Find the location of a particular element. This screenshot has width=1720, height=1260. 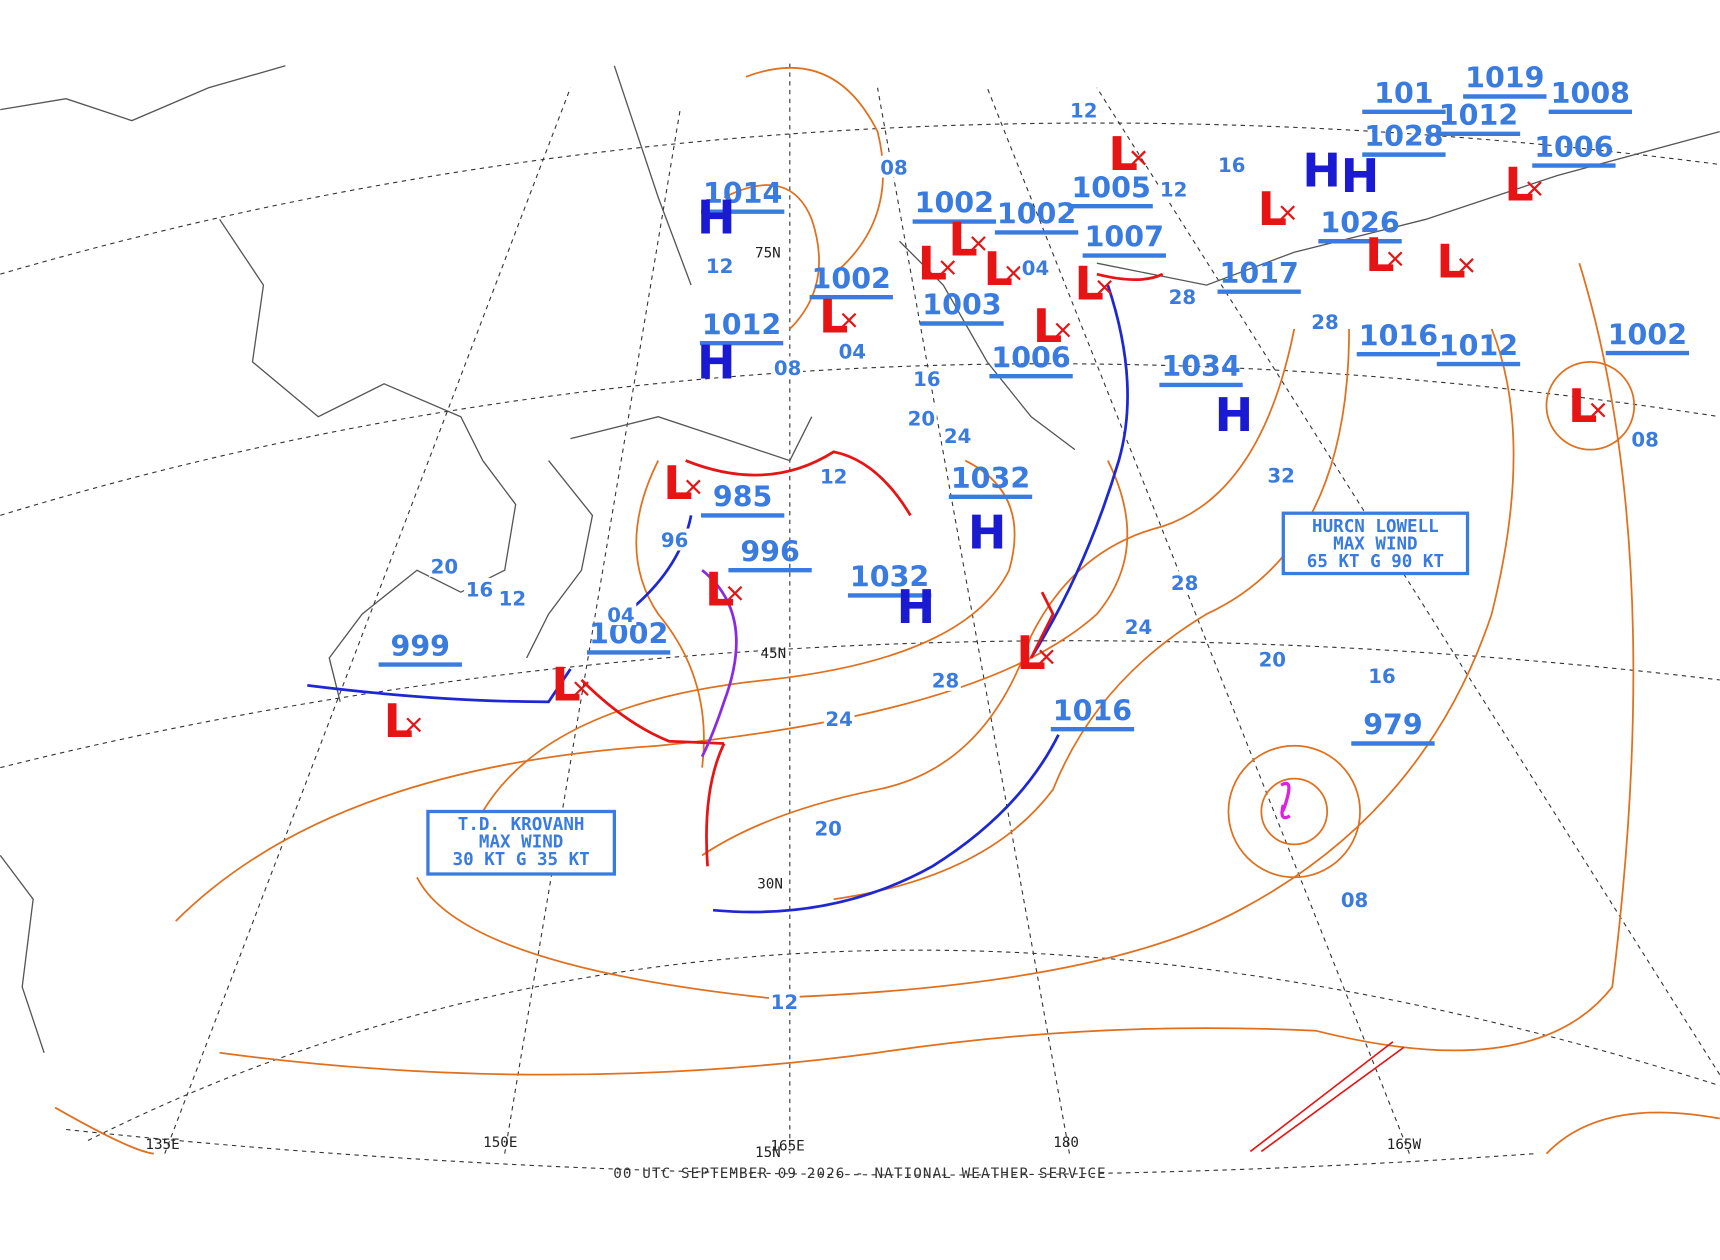

tropical-cyclone is located at coordinates (1285, 800).